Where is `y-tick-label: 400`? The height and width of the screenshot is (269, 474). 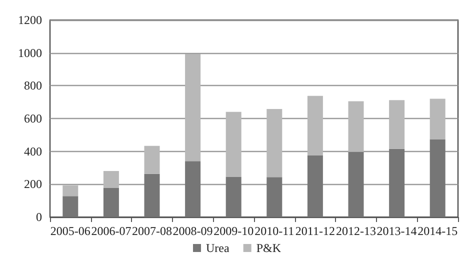 y-tick-label: 400 is located at coordinates (33, 151).